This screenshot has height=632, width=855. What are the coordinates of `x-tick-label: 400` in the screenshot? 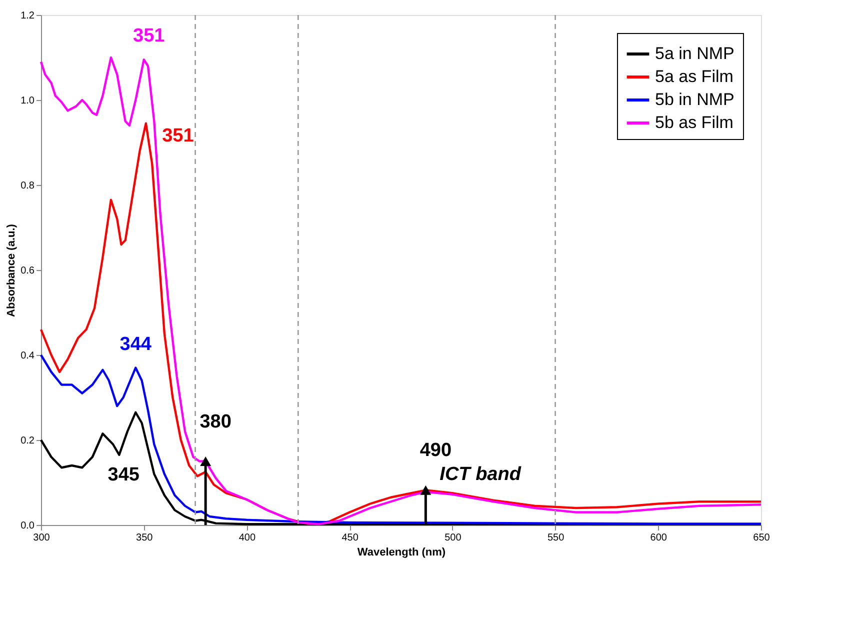 It's located at (247, 538).